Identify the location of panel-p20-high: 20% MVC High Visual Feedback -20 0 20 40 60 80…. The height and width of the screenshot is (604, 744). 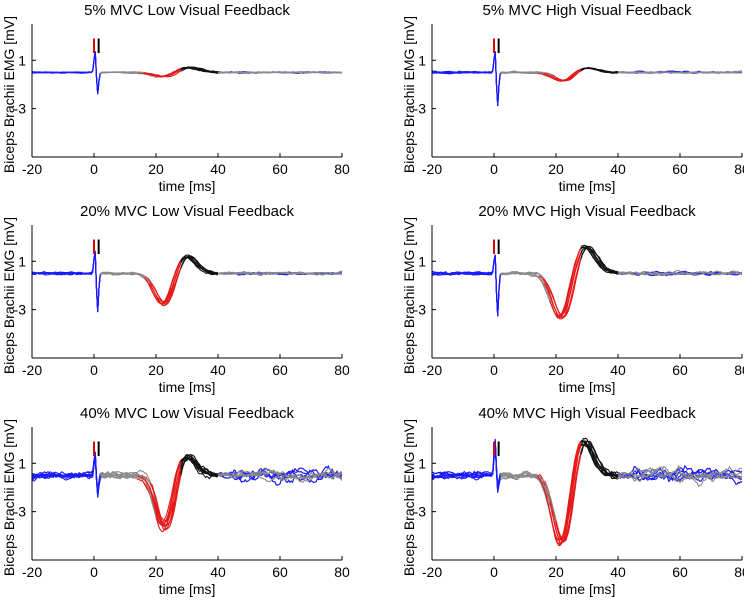
(572, 299).